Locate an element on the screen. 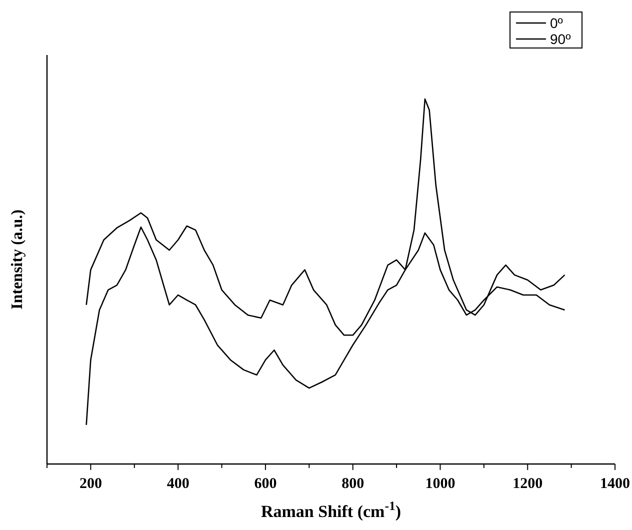 The width and height of the screenshot is (632, 530). x-tick-label: 400 is located at coordinates (178, 484).